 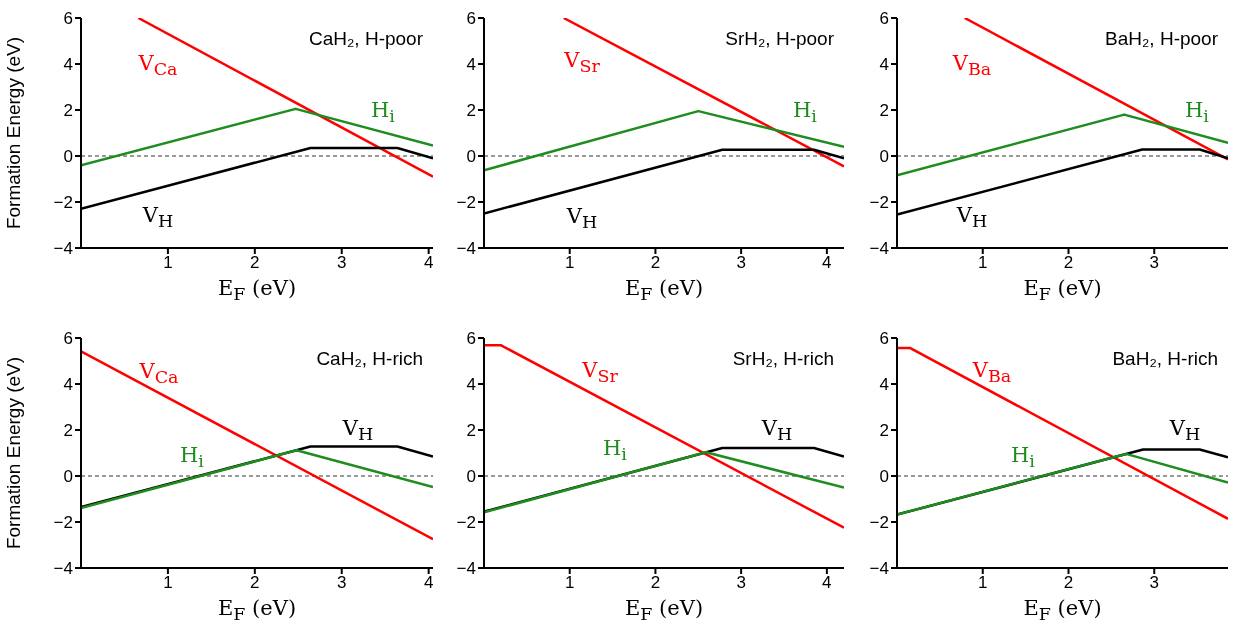 I want to click on text: BaH₂, H-rich, so click(x=1165, y=359).